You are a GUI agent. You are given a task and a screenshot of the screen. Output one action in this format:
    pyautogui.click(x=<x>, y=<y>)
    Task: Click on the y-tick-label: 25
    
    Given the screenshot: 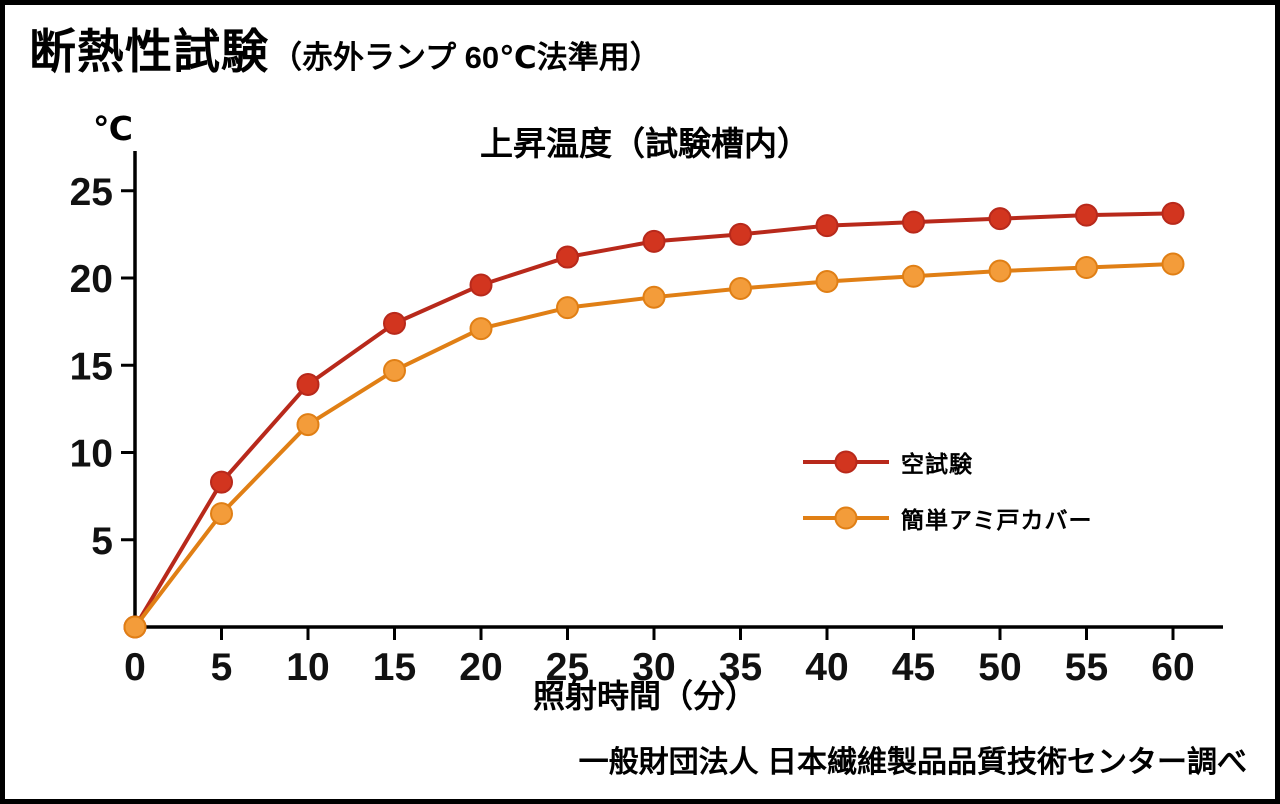 What is the action you would take?
    pyautogui.click(x=91, y=192)
    